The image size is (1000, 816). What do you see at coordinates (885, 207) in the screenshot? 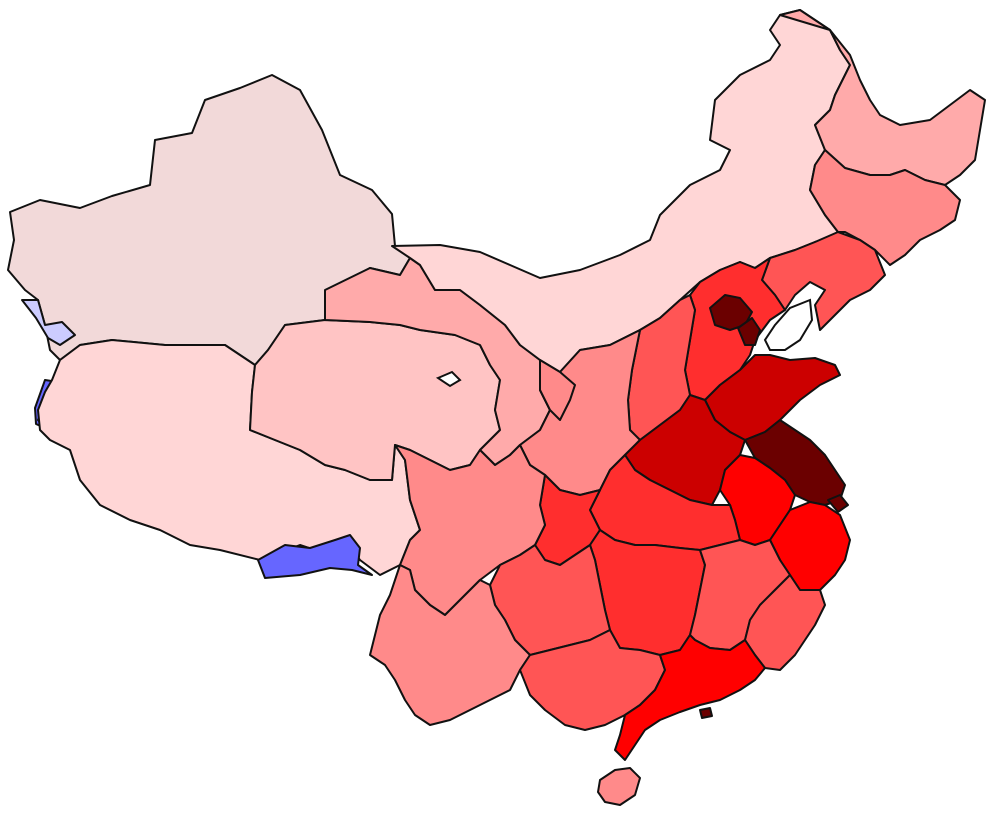
I see `region-jilin` at bounding box center [885, 207].